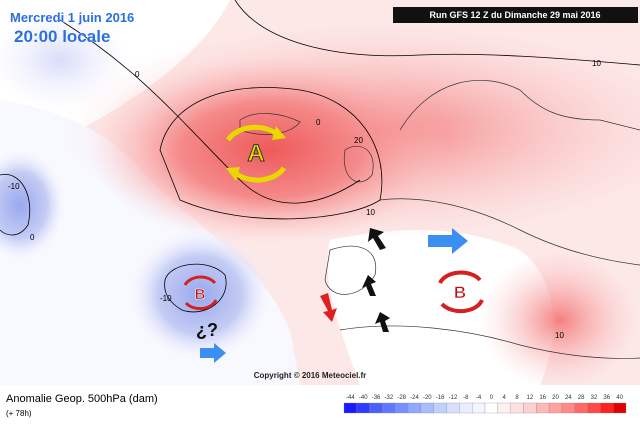  I want to click on legend-label: -20, so click(427, 398).